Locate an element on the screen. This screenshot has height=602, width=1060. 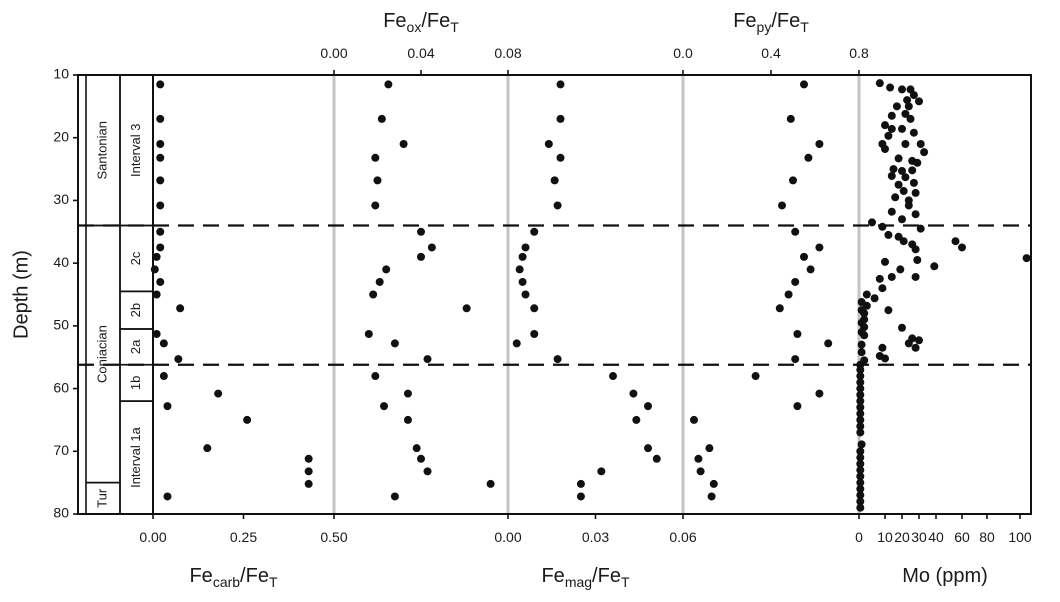
y-tick-label: 30 is located at coordinates (61, 199).